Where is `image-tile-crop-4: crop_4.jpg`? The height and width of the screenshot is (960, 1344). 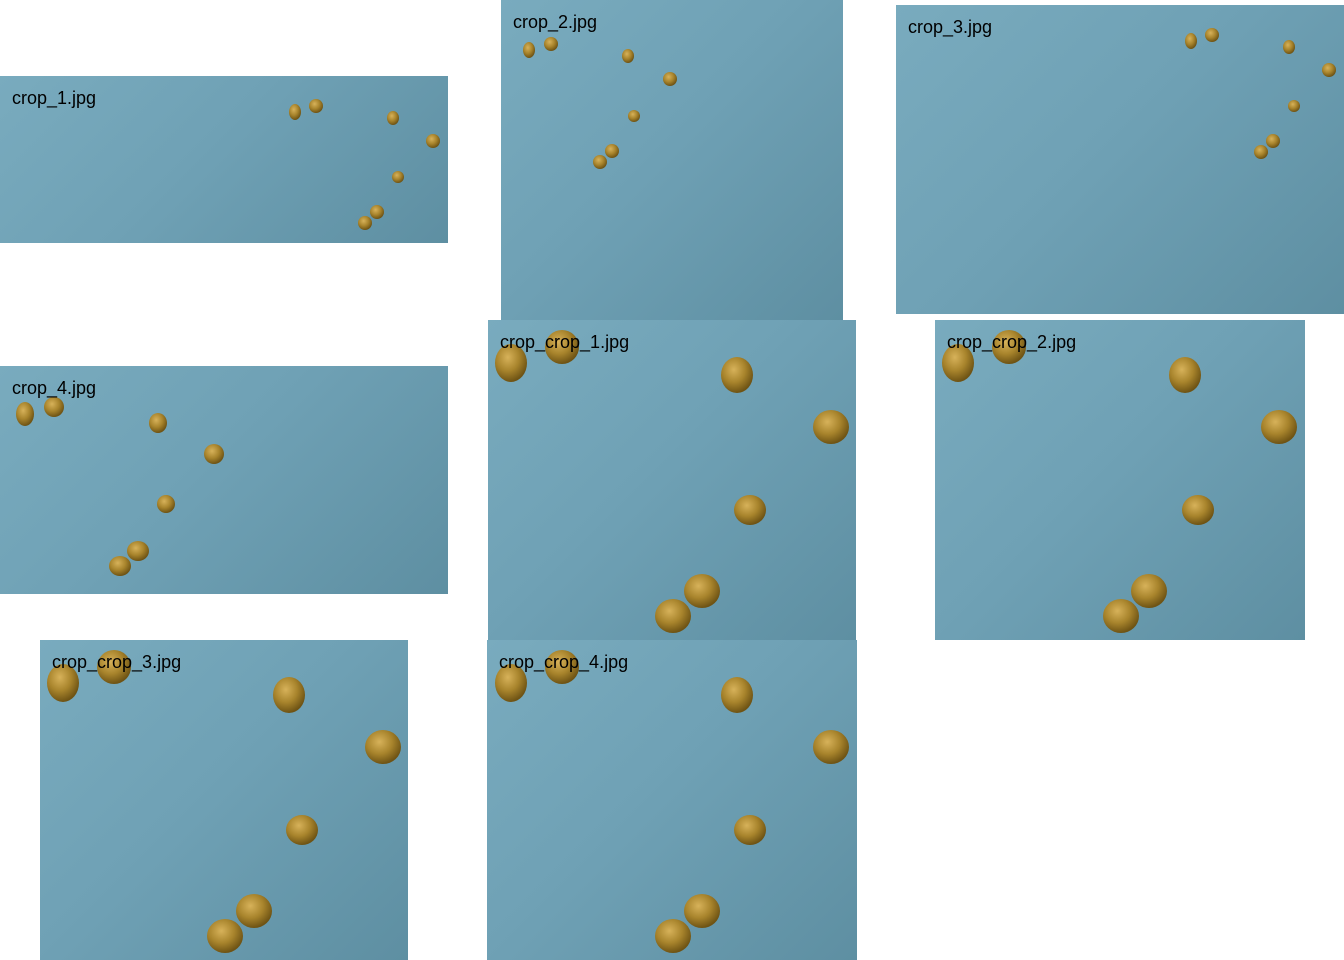 image-tile-crop-4: crop_4.jpg is located at coordinates (224, 480).